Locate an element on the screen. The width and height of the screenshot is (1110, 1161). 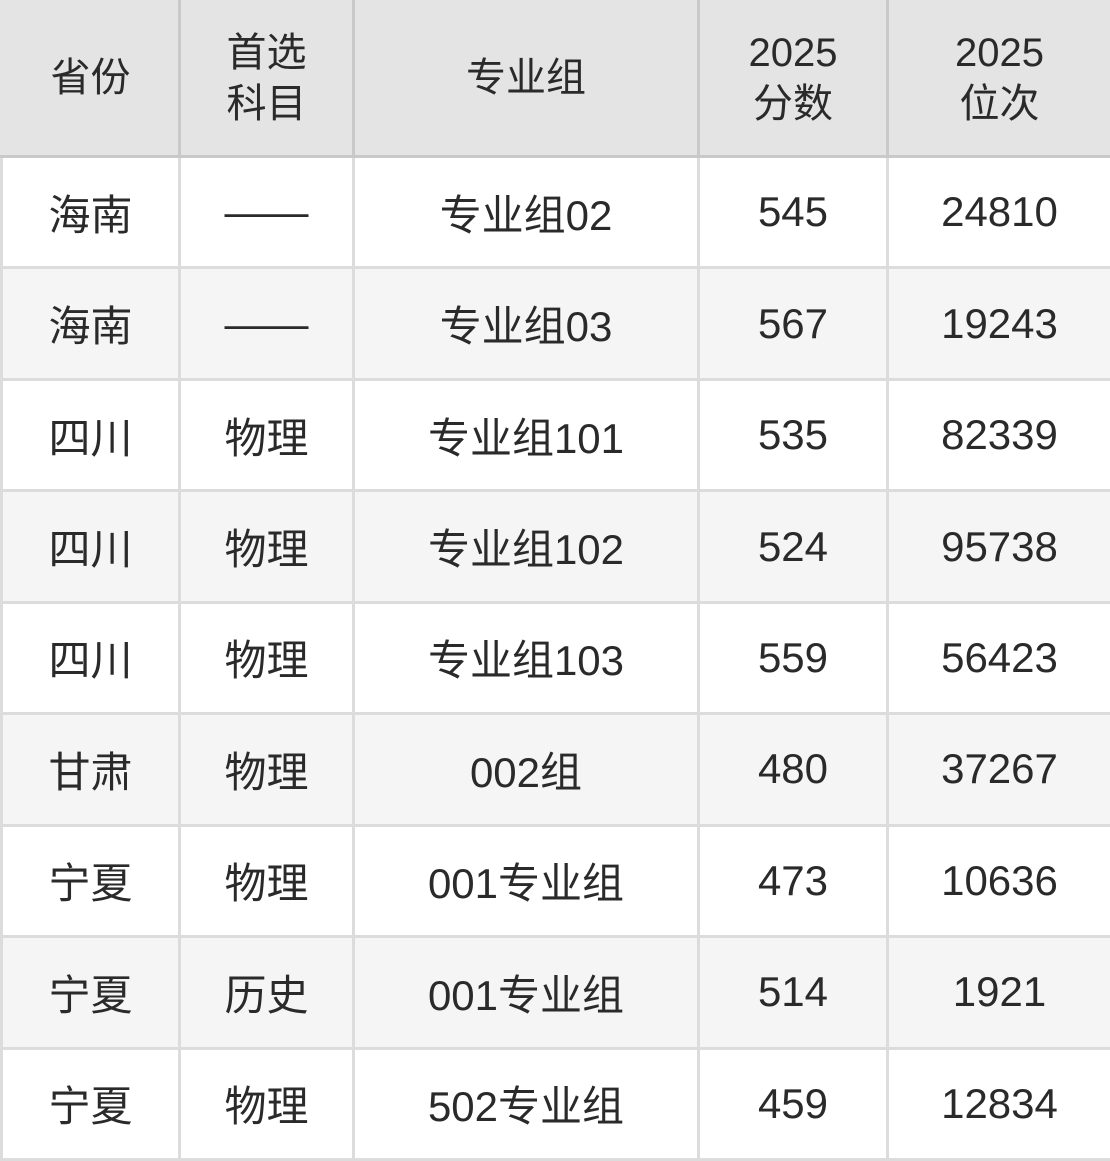
cell-rank: 1921 is located at coordinates (998, 992).